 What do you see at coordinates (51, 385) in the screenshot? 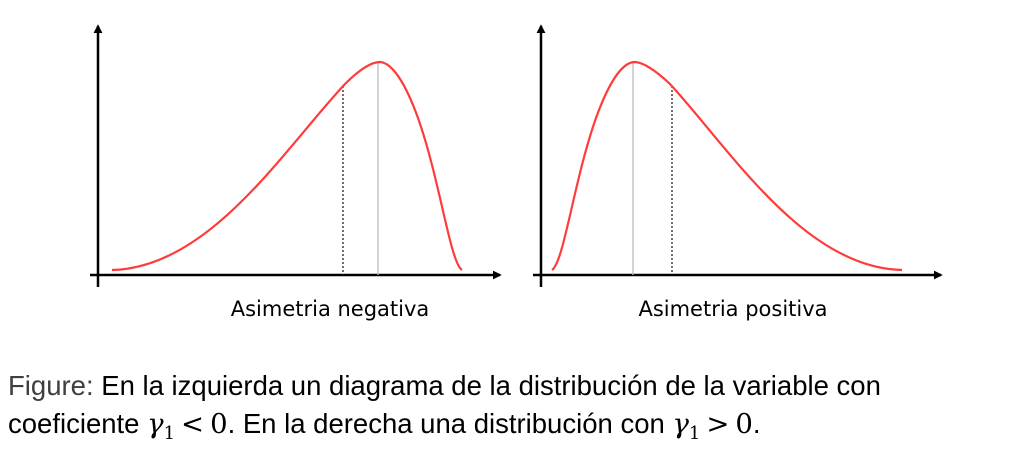
I see `caption-prefix: Figure:` at bounding box center [51, 385].